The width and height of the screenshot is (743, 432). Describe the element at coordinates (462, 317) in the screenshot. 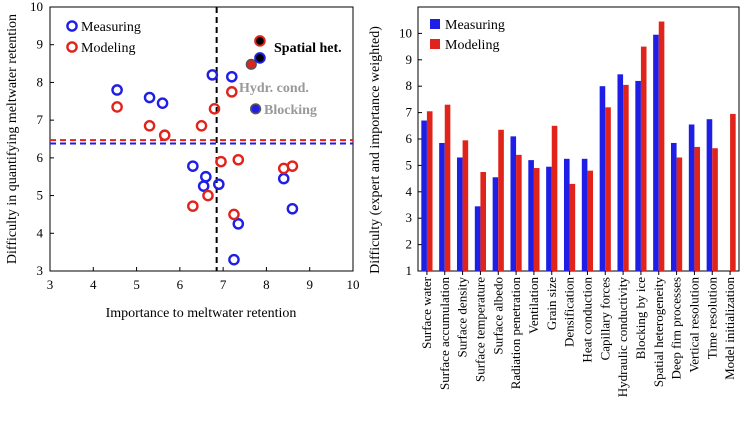

I see `bar-category-label: Surface density` at that location.